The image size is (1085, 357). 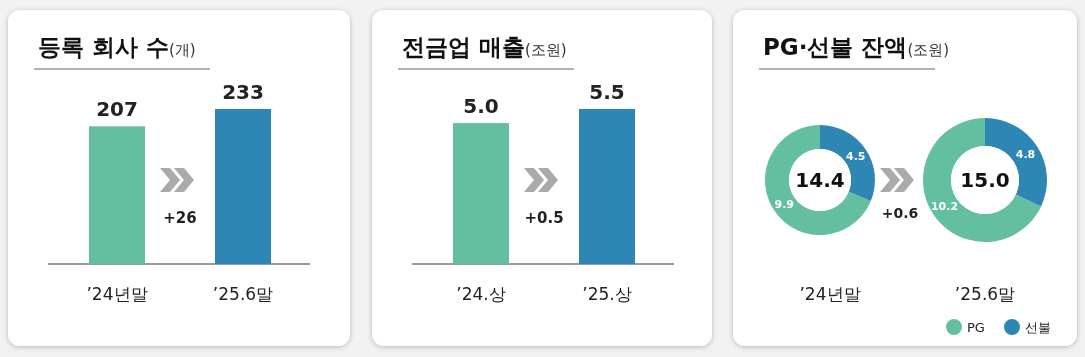 What do you see at coordinates (900, 213) in the screenshot?
I see `text: +0.6` at bounding box center [900, 213].